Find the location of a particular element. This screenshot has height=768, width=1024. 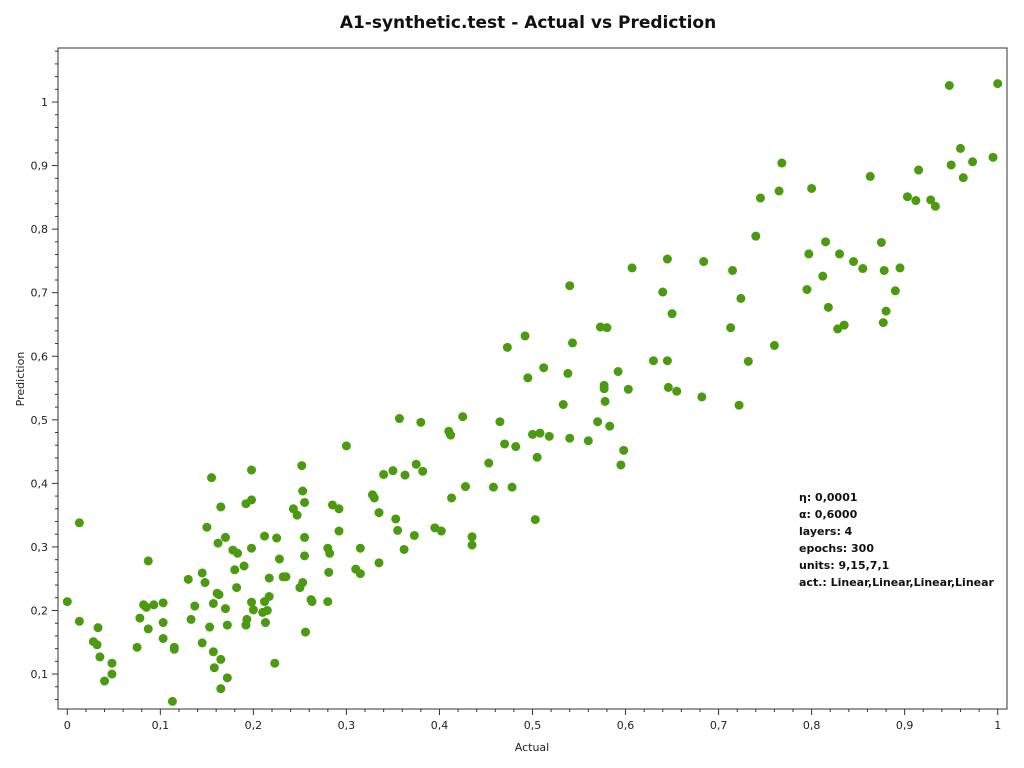

annotation-line: layers: 4 is located at coordinates (826, 531).